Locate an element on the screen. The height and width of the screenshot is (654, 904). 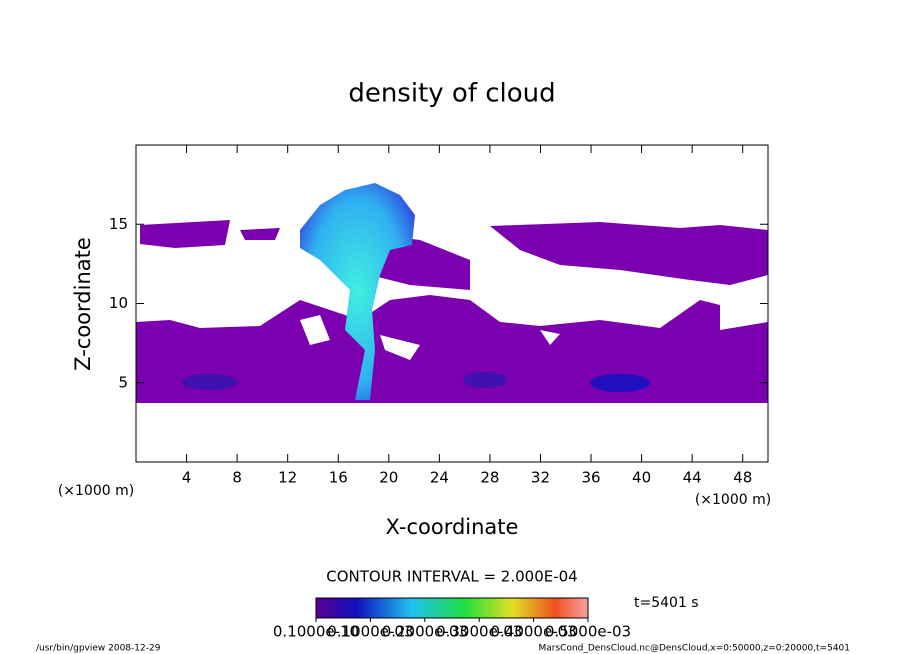
y-tick-label: 15 is located at coordinates (118, 224).